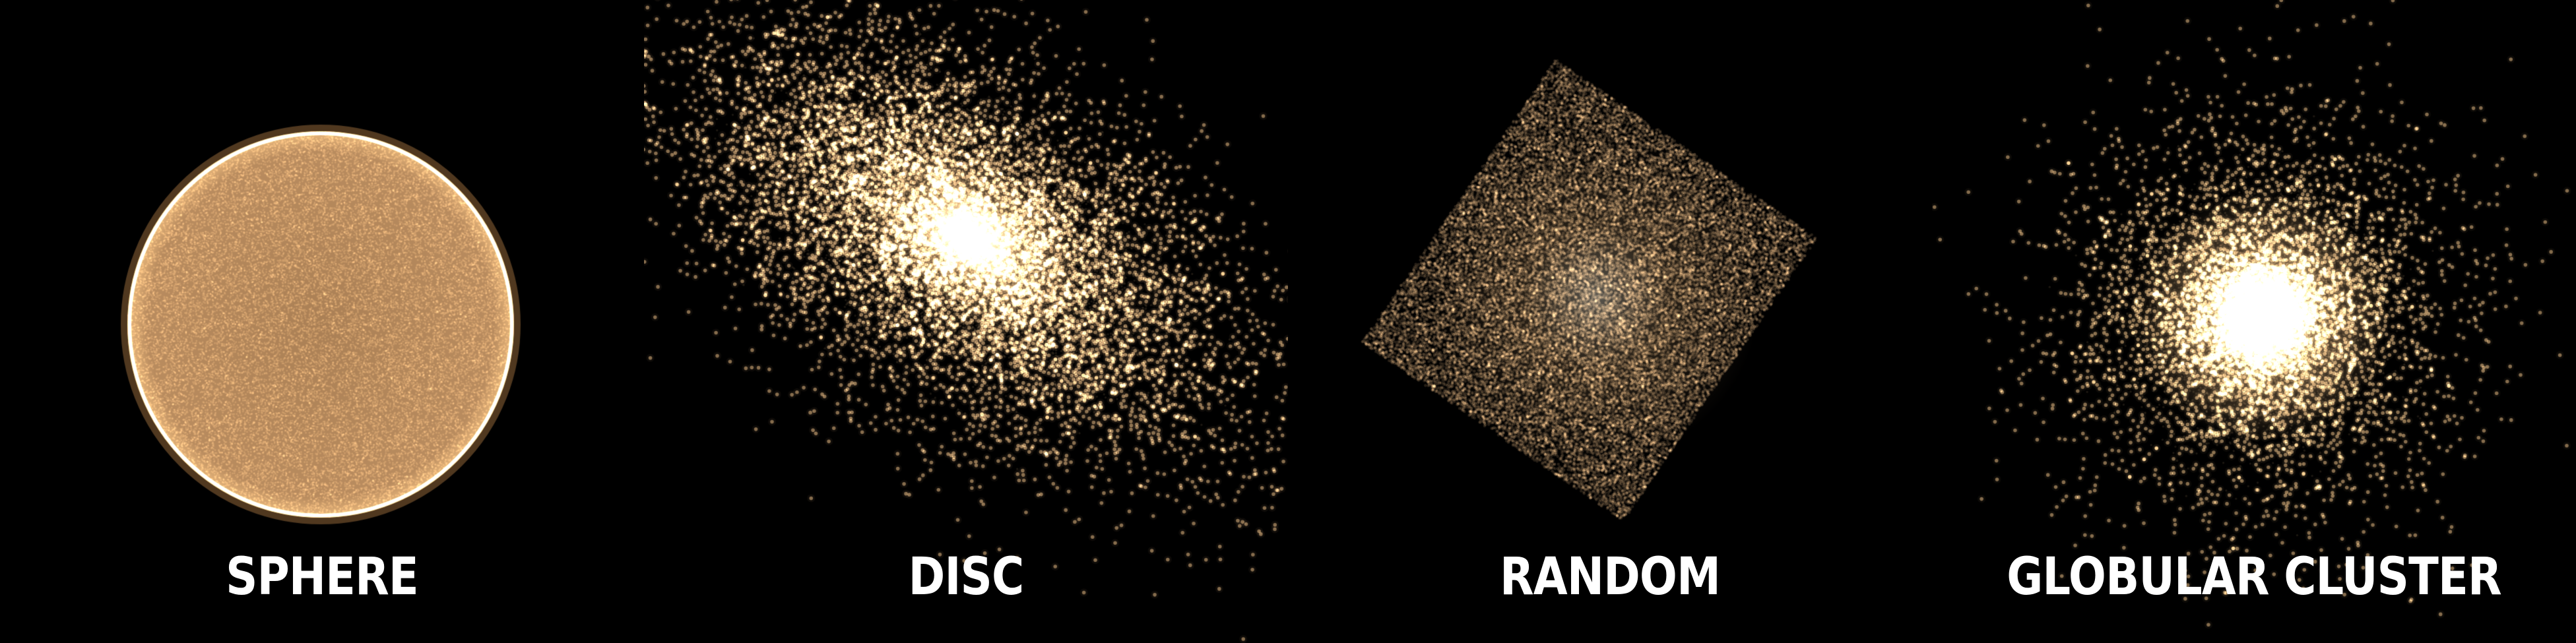  Describe the element at coordinates (2254, 577) in the screenshot. I see `globular-cluster-label: GLOBULAR CLUSTER` at that location.